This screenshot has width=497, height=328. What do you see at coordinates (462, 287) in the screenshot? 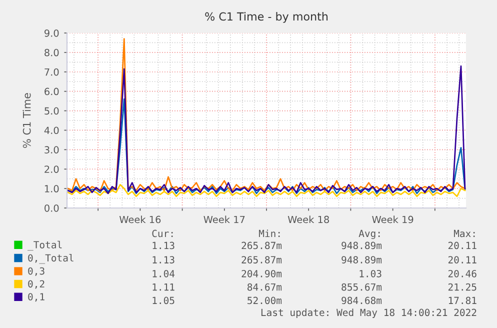
I see `text: 21.25` at bounding box center [462, 287].